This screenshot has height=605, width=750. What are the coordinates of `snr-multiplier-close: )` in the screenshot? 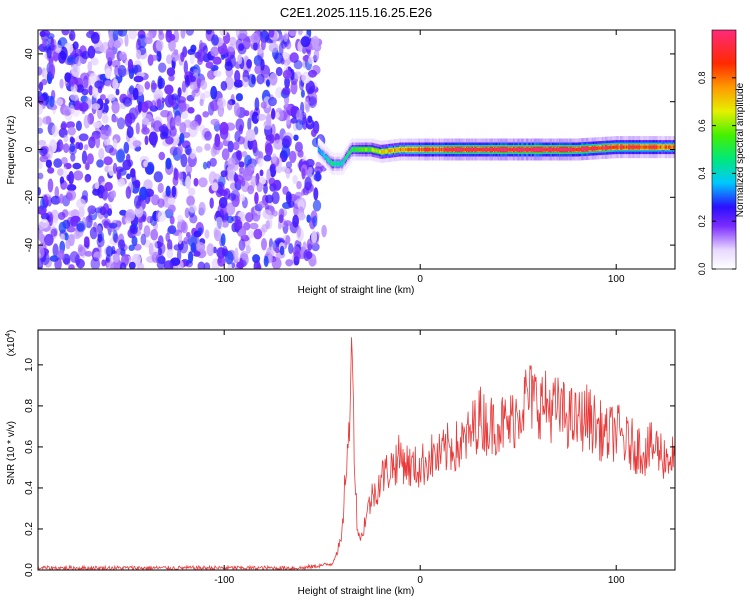 It's located at (11, 331).